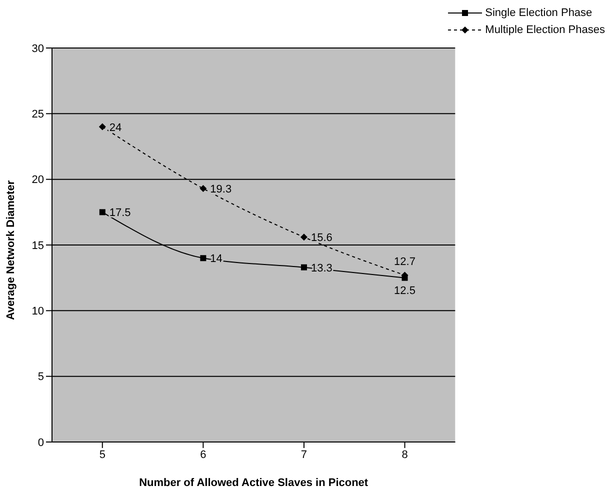 This screenshot has height=488, width=615. What do you see at coordinates (10, 250) in the screenshot?
I see `y-axis-title: Average Network Diameter` at bounding box center [10, 250].